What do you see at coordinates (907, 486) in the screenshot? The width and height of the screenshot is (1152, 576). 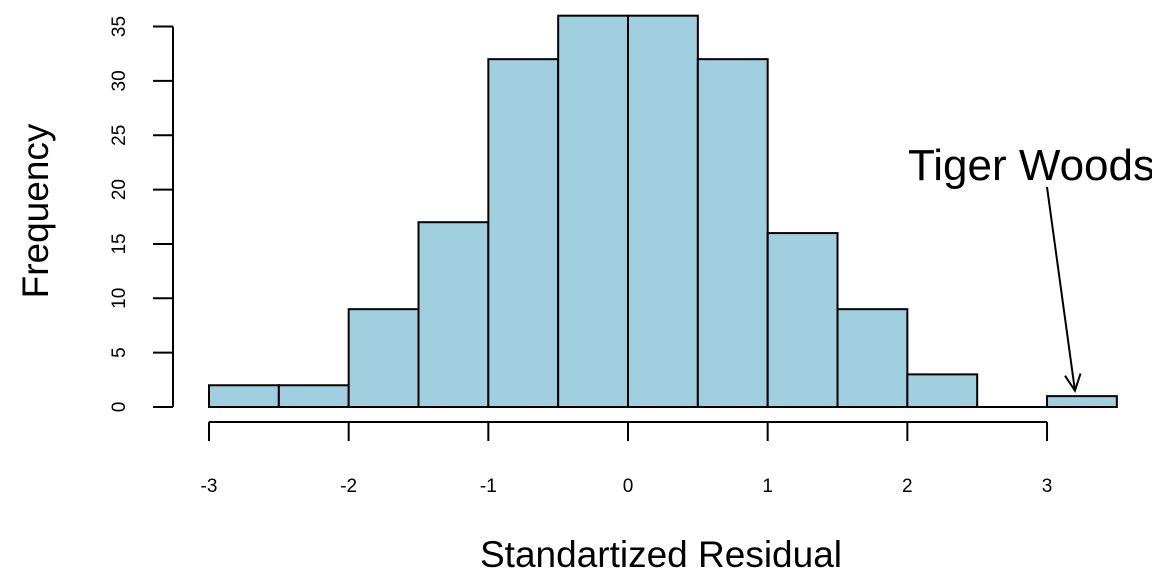 I see `x-tick-label: 2` at bounding box center [907, 486].